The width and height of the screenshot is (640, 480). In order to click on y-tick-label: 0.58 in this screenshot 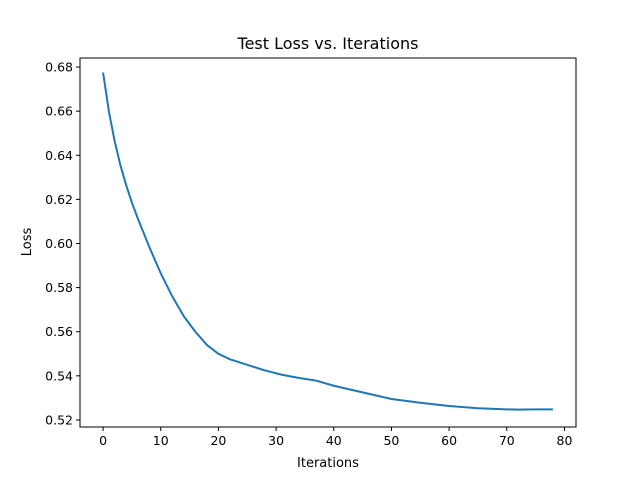, I will do `click(59, 287)`.